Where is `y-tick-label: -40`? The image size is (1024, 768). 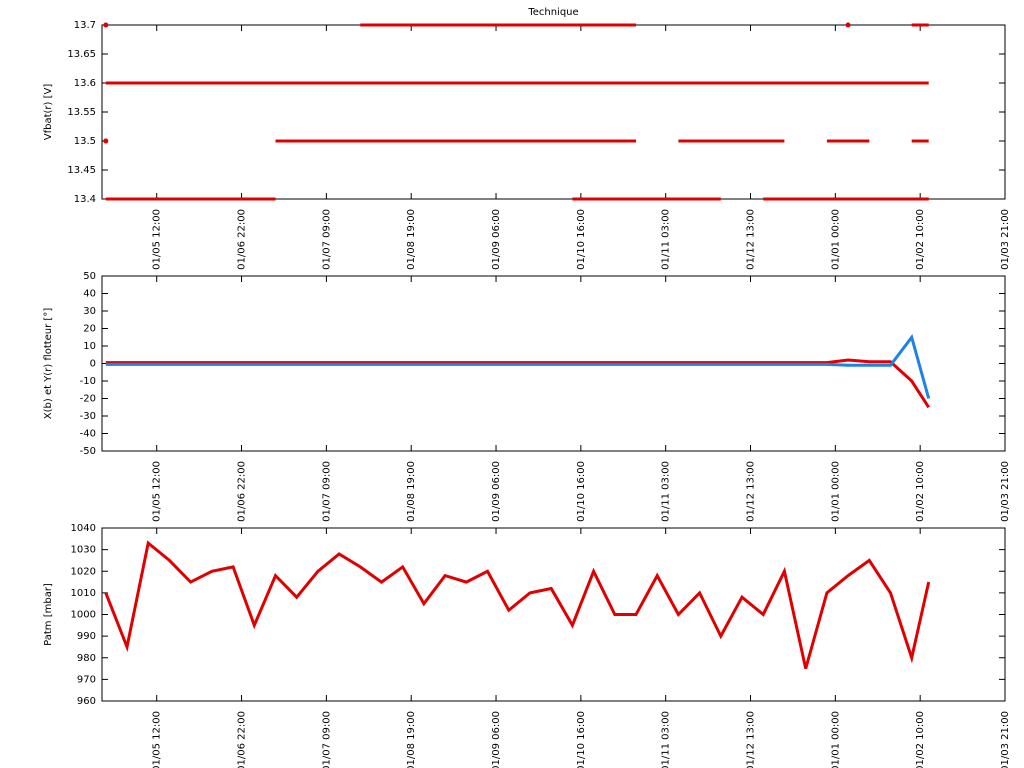 y-tick-label: -40 is located at coordinates (88, 434).